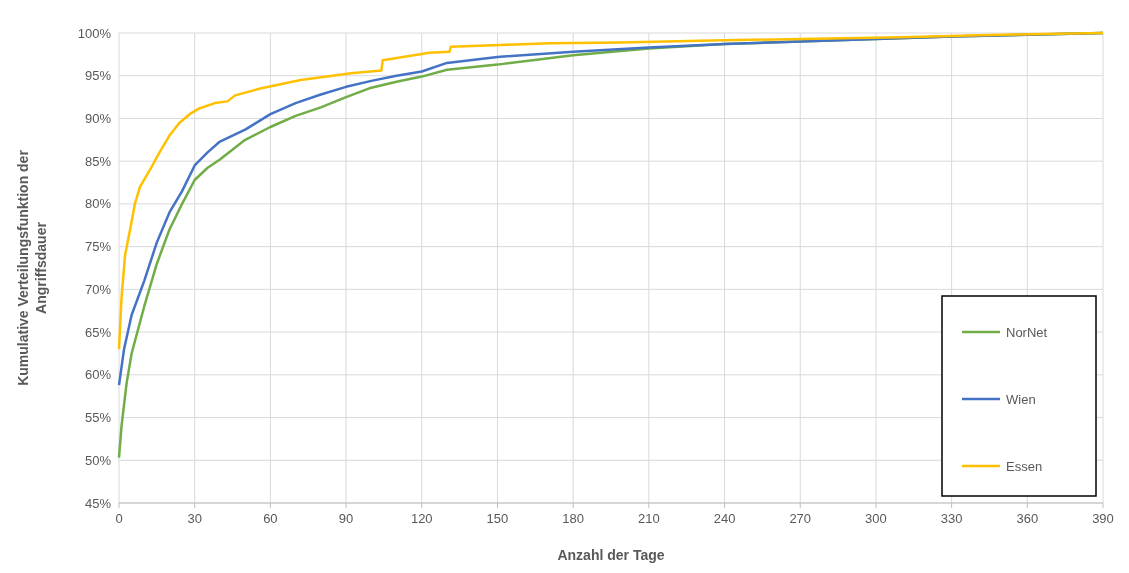 This screenshot has width=1129, height=573. I want to click on x-tick-label: 150, so click(497, 518).